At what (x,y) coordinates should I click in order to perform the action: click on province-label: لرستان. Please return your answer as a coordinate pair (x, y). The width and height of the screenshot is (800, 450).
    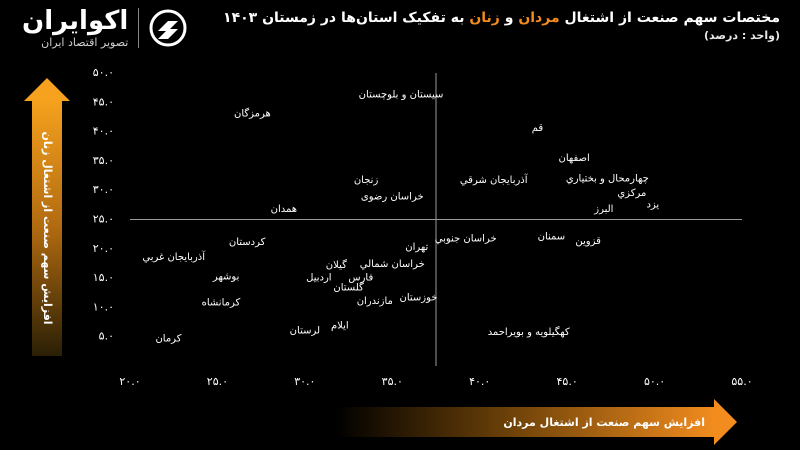
    Looking at the image, I should click on (305, 330).